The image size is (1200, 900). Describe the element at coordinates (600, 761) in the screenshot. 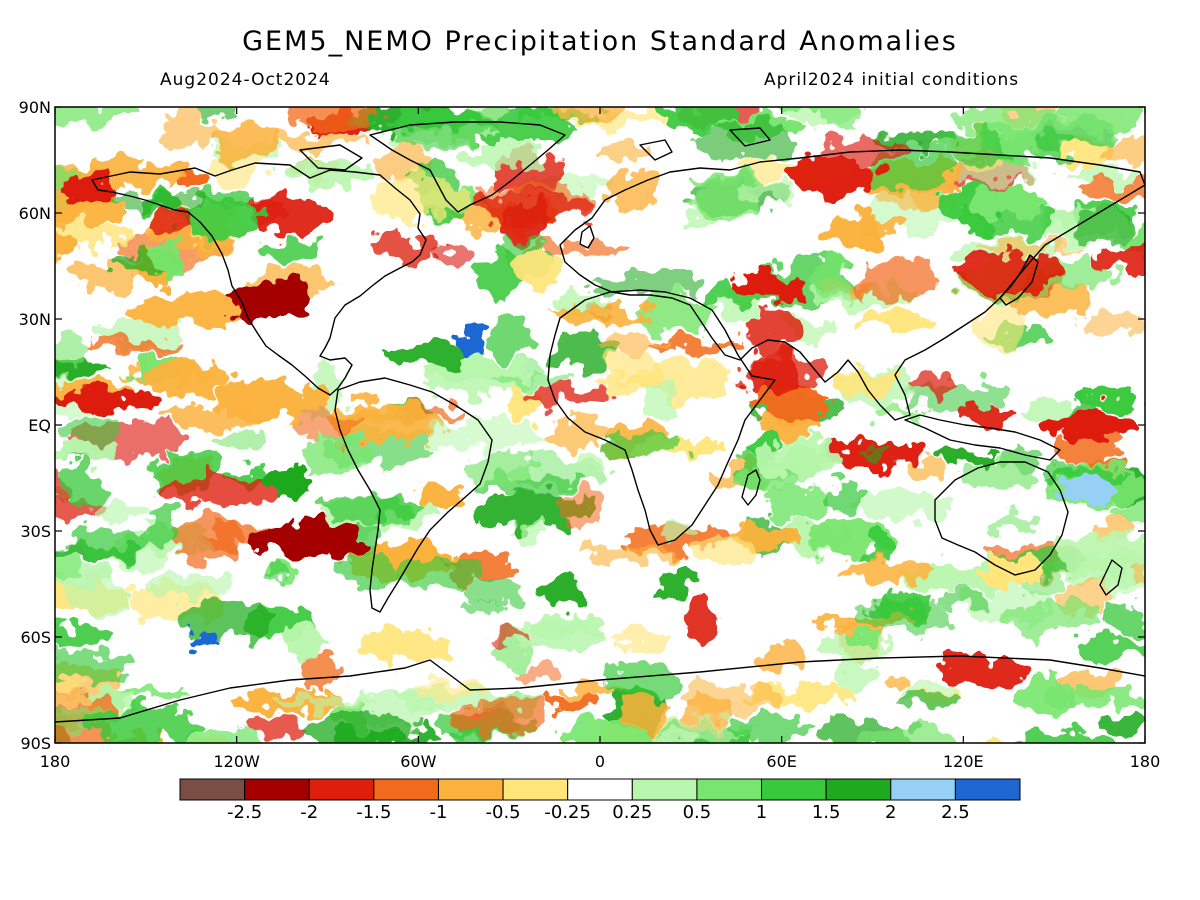

I see `longitude-labels: 180 120W 60W 0 60E 120E 180` at that location.